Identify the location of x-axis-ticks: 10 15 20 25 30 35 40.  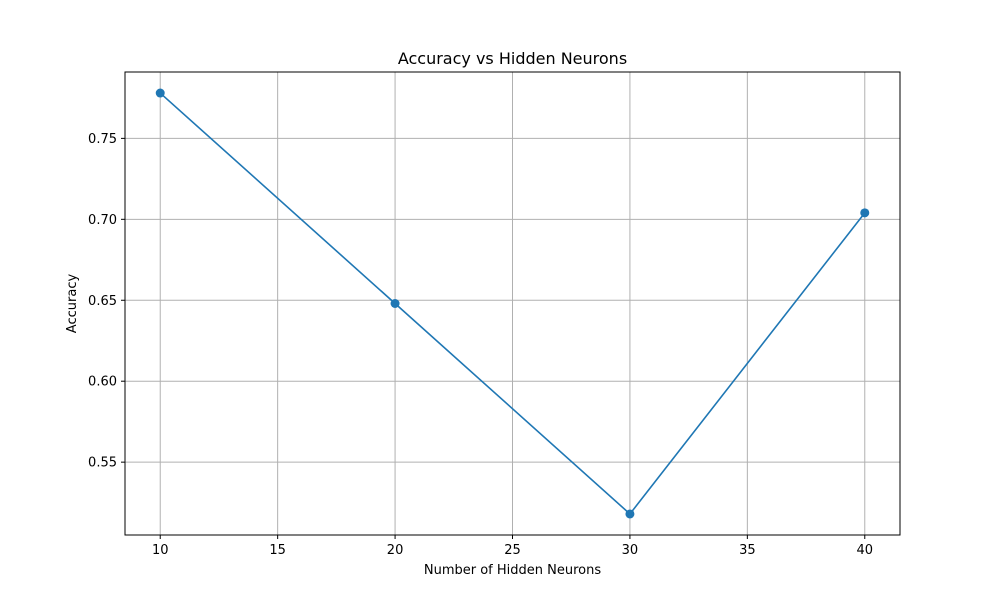
(512, 546).